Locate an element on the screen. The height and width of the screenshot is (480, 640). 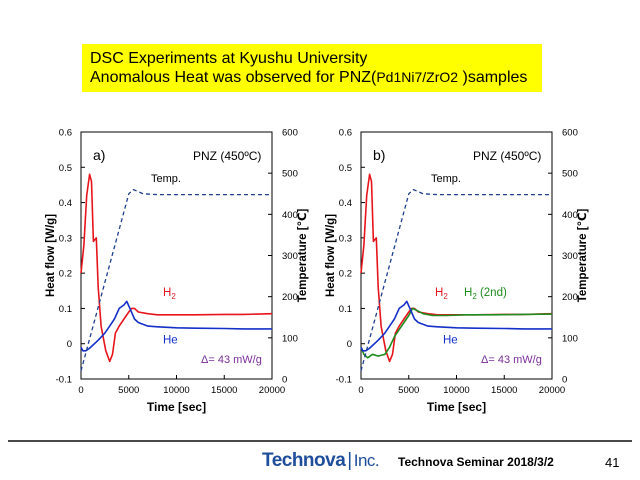
panel-a-y-tick-label: 0.5 is located at coordinates (65, 168).